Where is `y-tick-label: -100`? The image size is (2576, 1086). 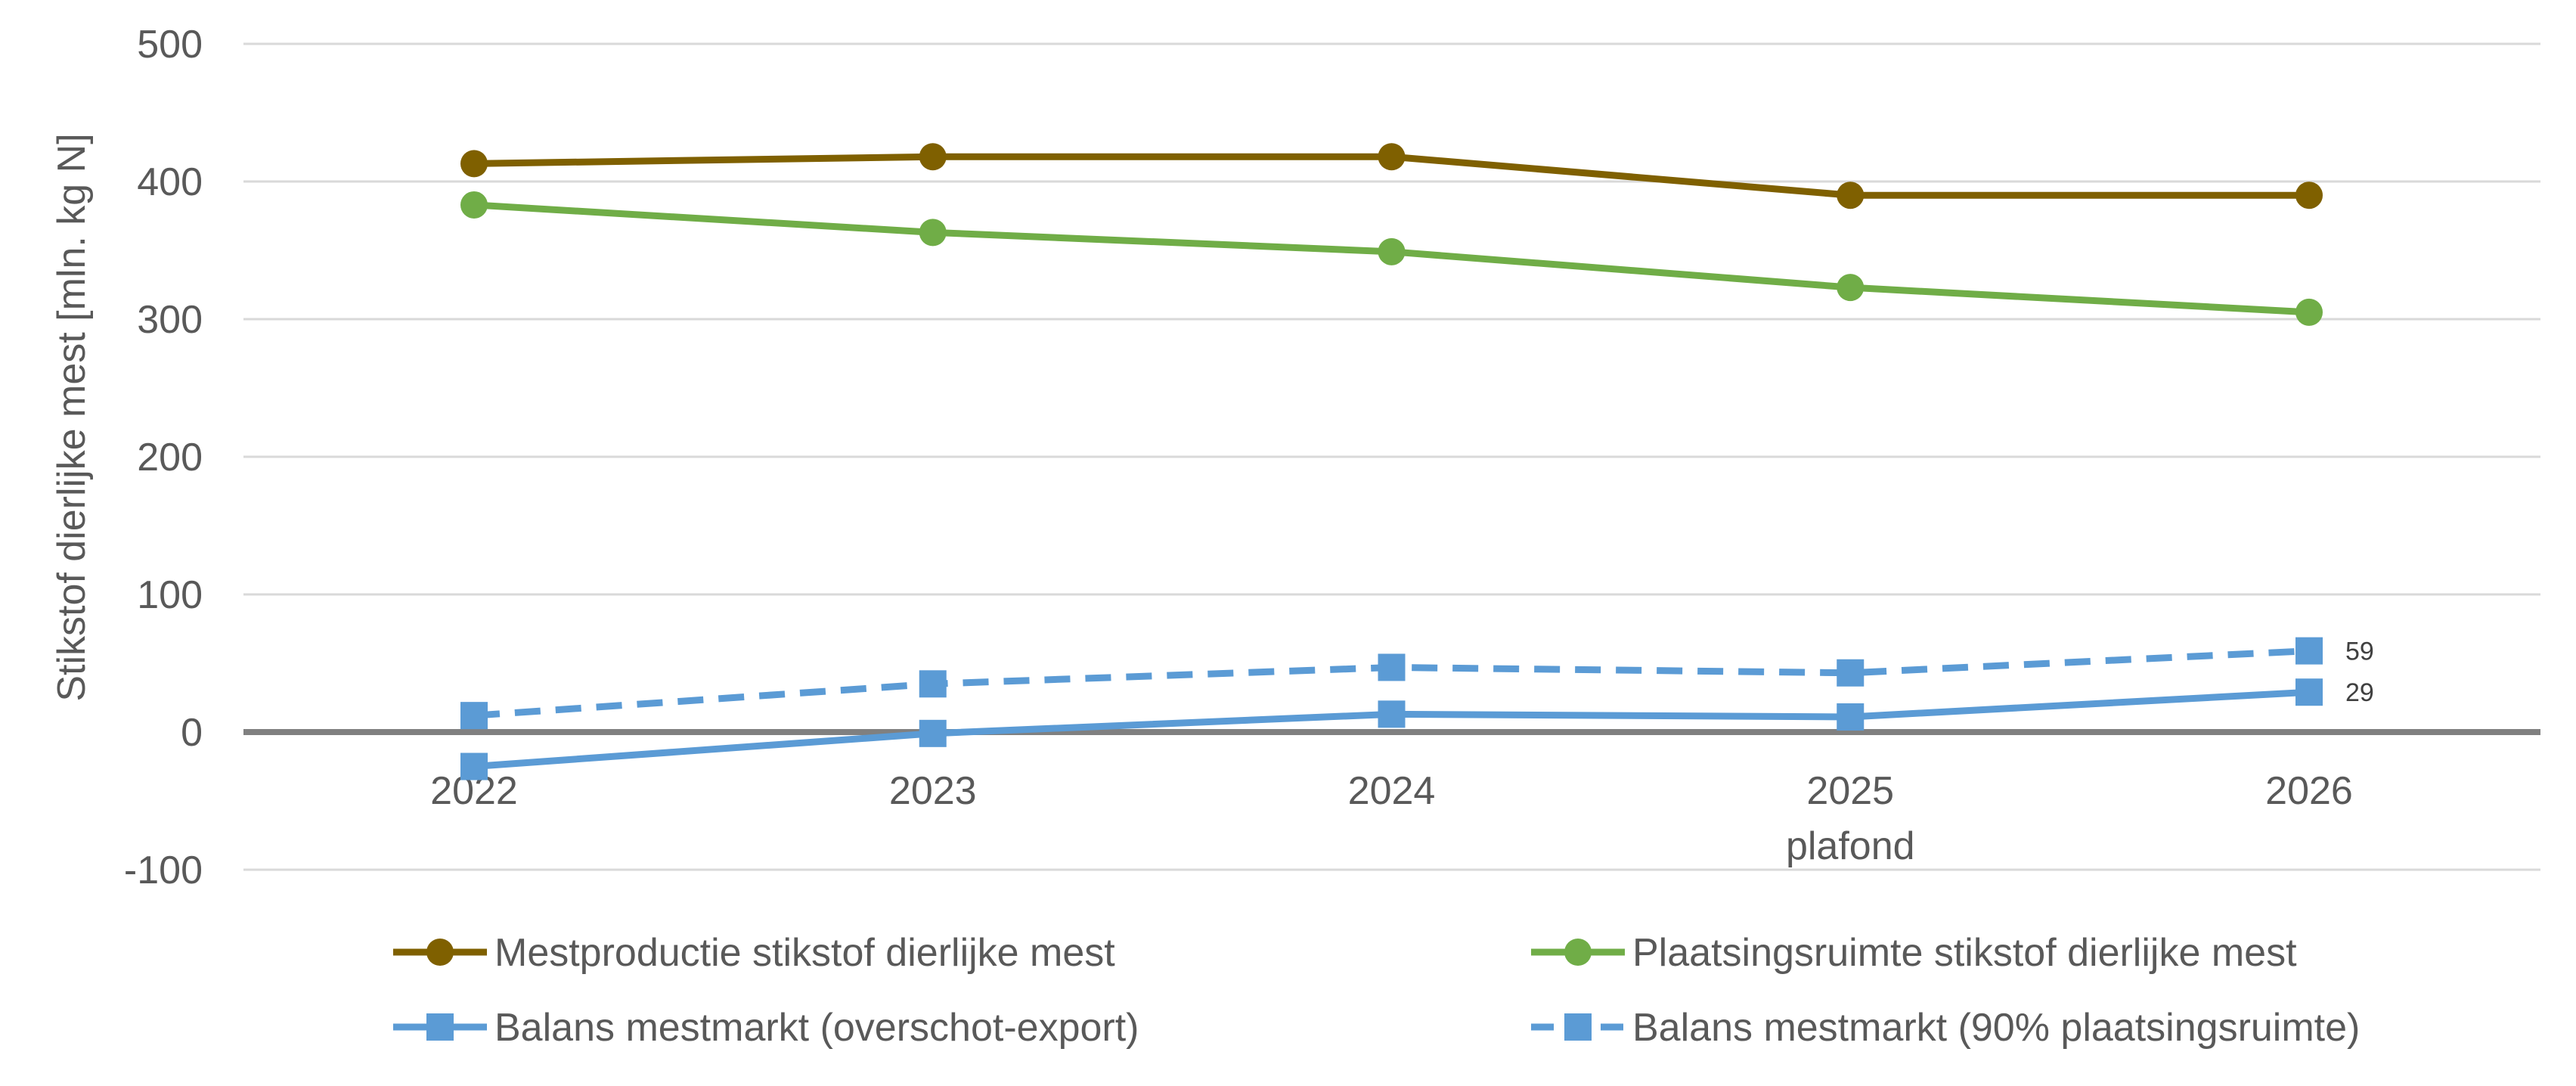
y-tick-label: -100 is located at coordinates (163, 870).